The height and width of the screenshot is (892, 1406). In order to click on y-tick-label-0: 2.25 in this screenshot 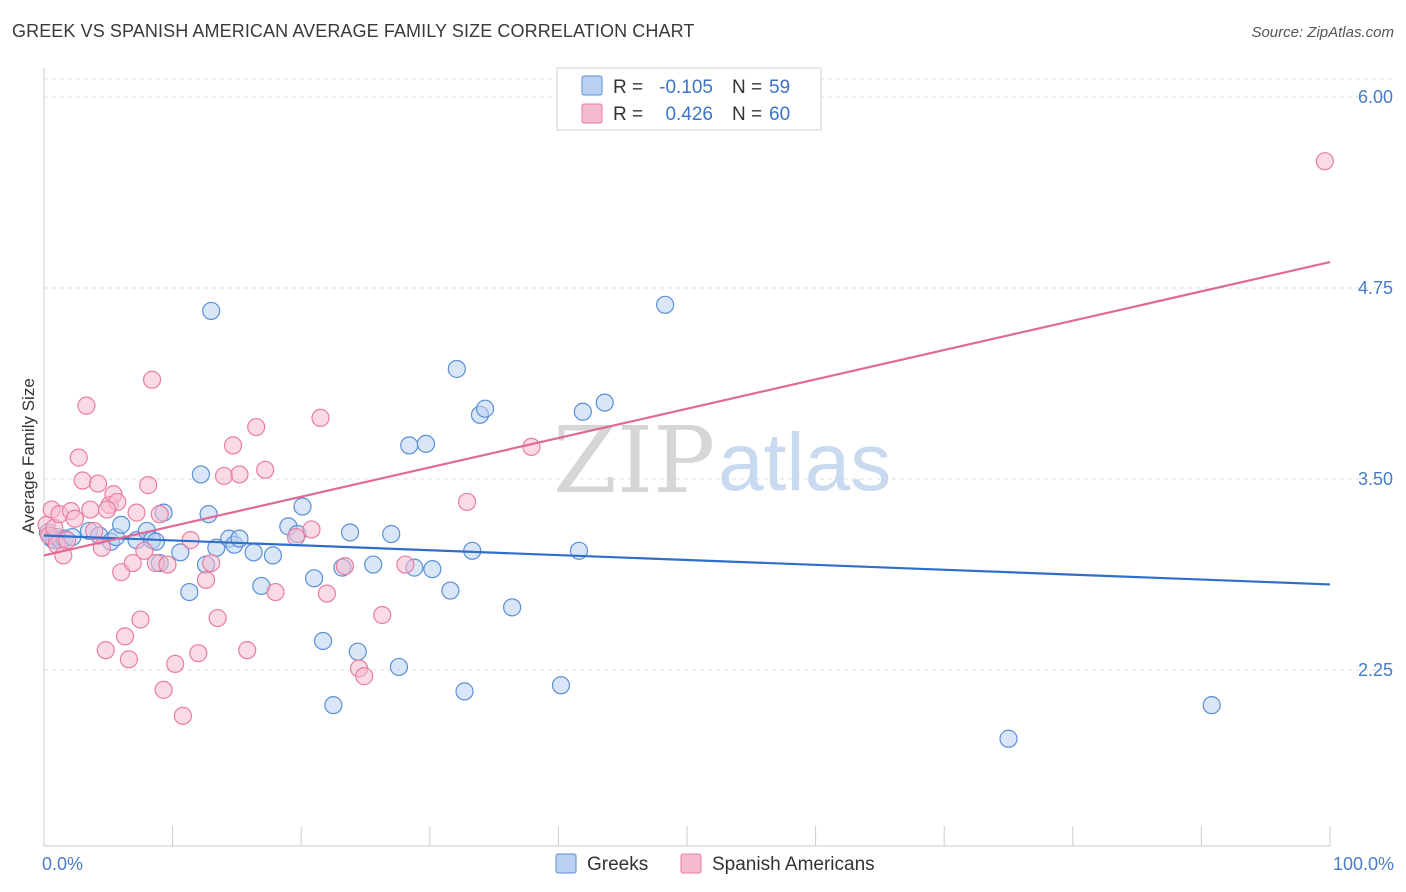, I will do `click(1375, 670)`.